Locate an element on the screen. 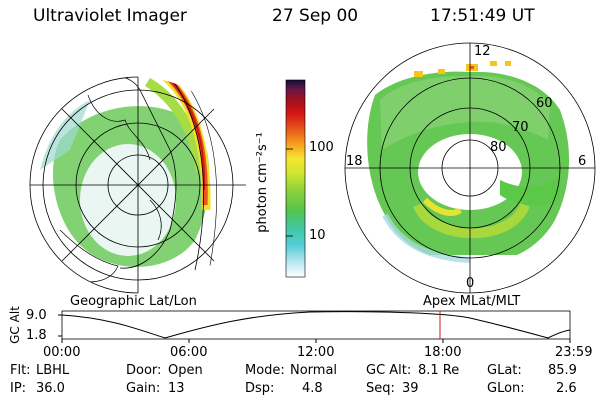  colorbar-tick-100: 100 is located at coordinates (321, 147).